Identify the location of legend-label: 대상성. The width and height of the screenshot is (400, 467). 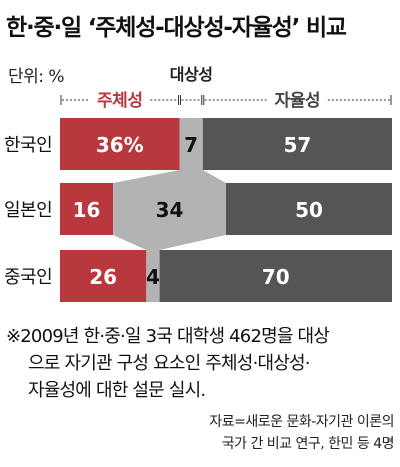
(191, 74).